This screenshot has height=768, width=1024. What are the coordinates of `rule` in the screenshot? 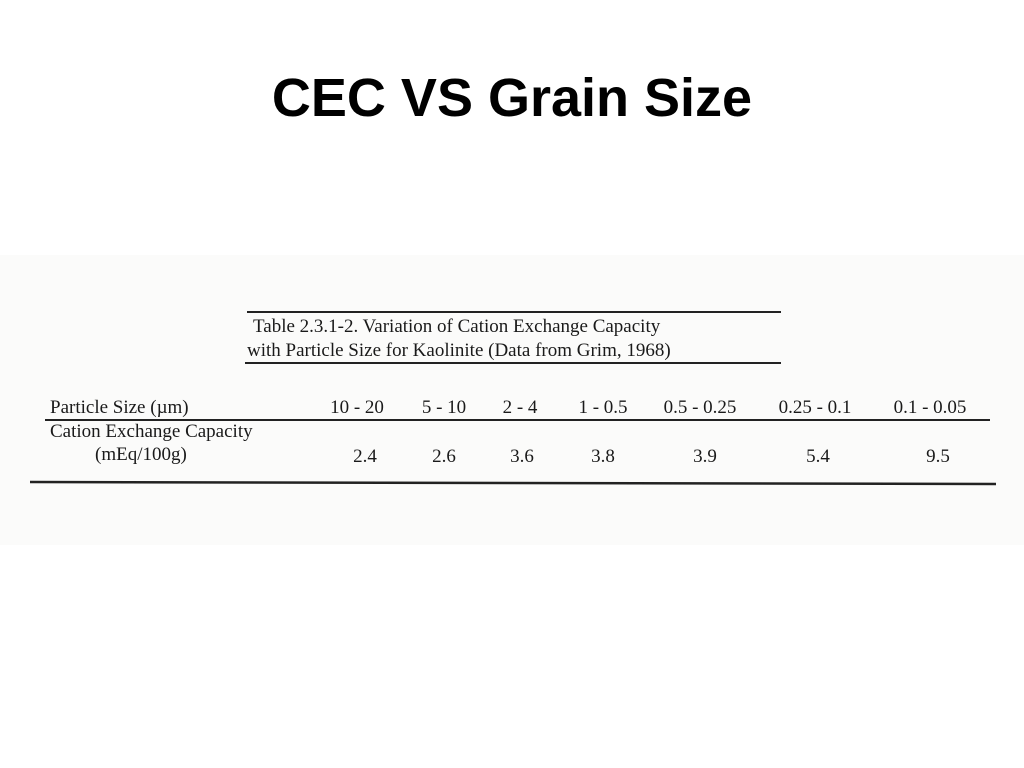 It's located at (513, 483).